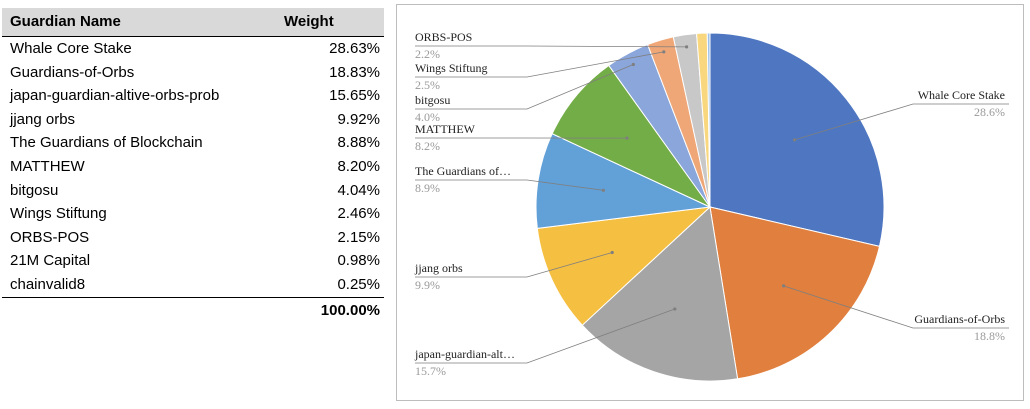  I want to click on slice-label: jjang orbs, so click(438, 268).